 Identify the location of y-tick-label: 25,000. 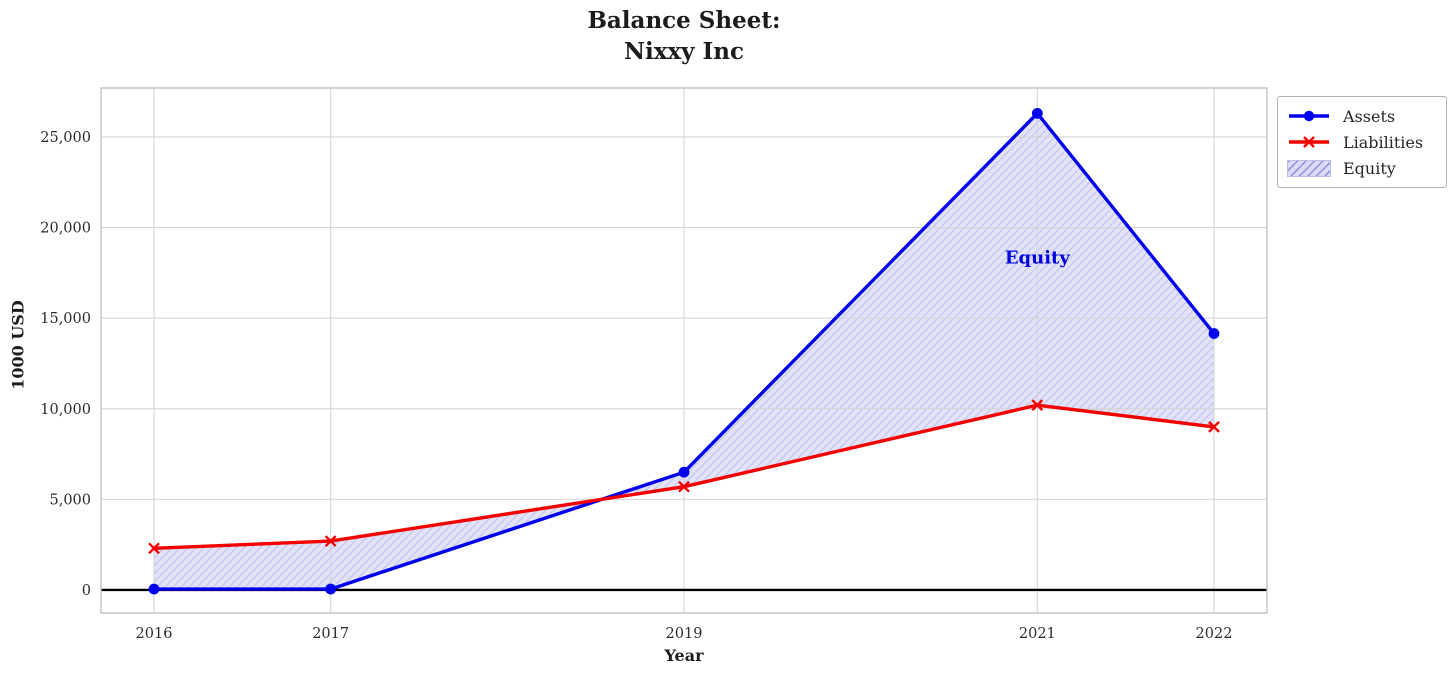
(65, 138).